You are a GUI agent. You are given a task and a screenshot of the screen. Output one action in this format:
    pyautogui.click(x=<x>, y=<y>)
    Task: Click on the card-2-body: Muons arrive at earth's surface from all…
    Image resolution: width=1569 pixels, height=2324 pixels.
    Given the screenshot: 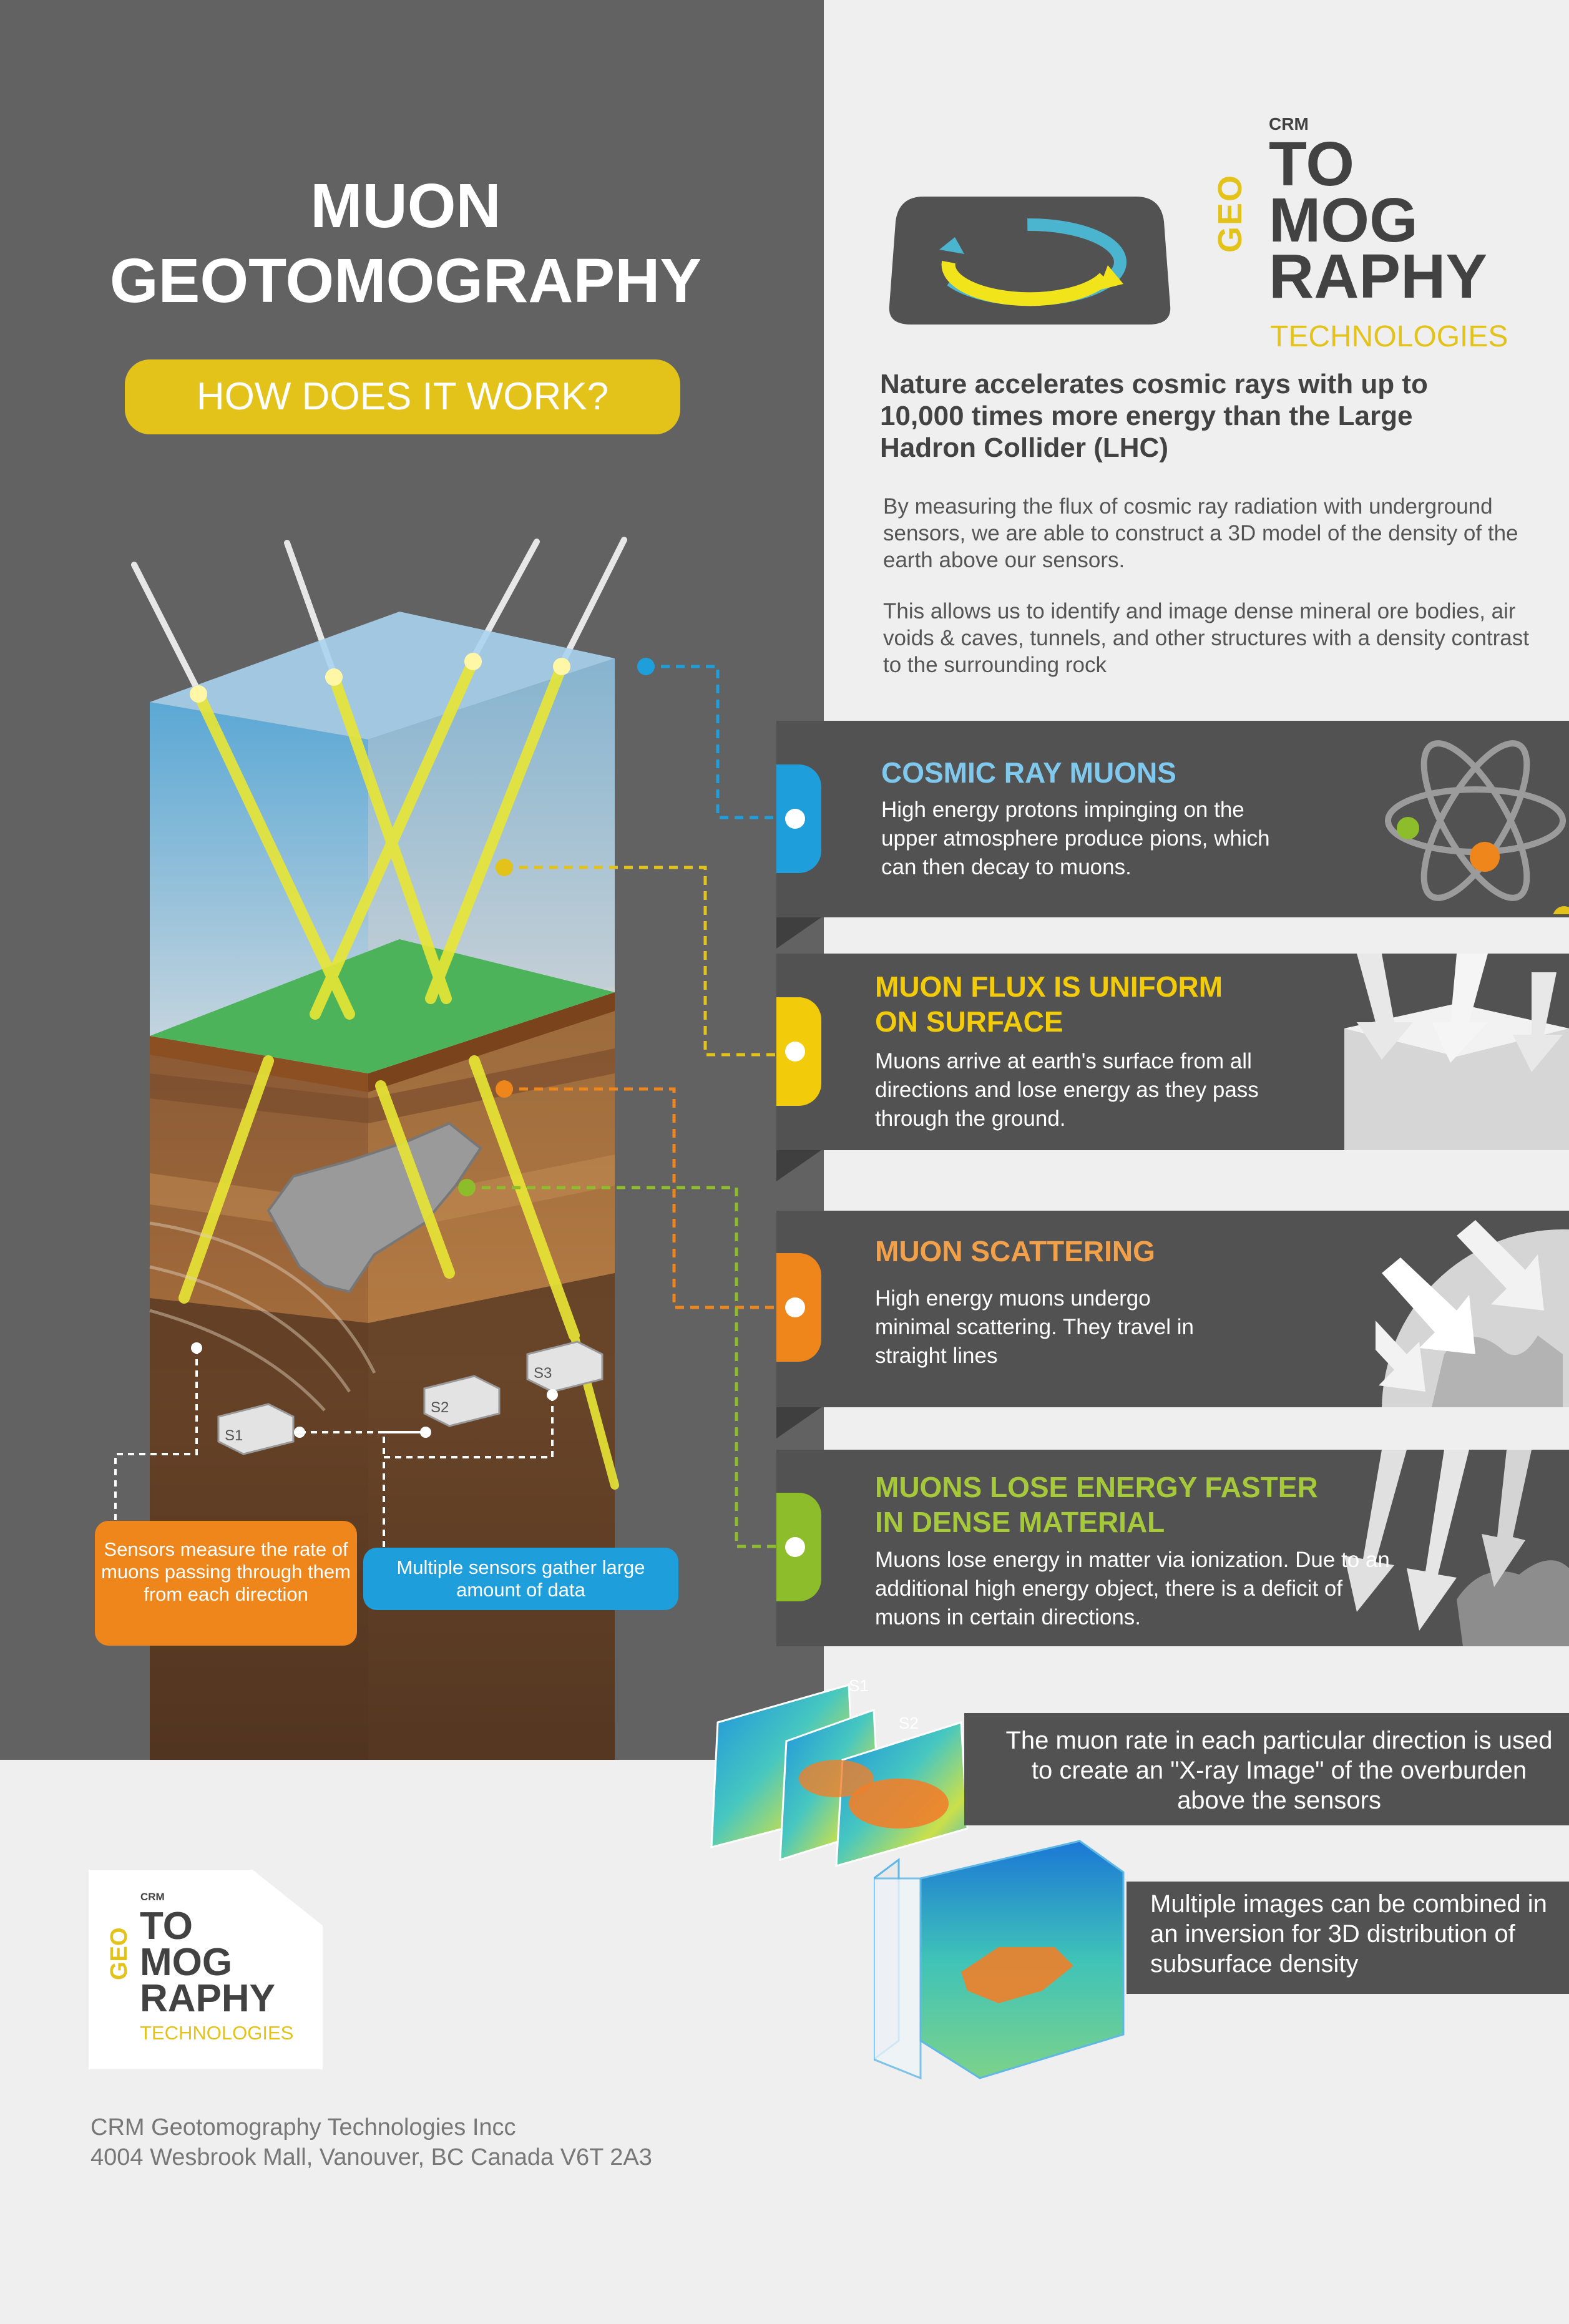 What is the action you would take?
    pyautogui.click(x=1067, y=1090)
    